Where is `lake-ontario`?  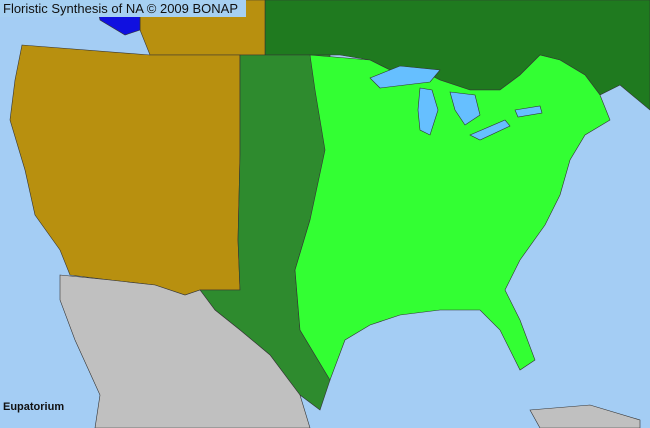
lake-ontario is located at coordinates (528, 111).